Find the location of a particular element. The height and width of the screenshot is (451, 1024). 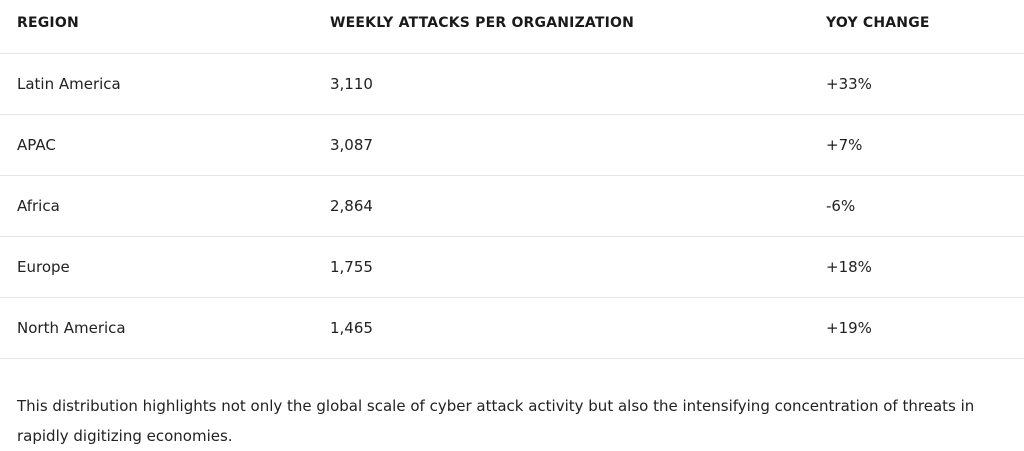

attacks-cell: 3,110 is located at coordinates (351, 84).